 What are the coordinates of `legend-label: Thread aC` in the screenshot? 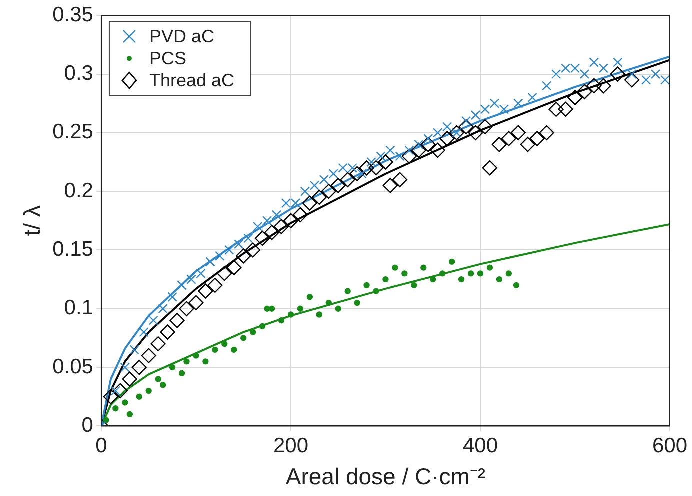 It's located at (192, 80).